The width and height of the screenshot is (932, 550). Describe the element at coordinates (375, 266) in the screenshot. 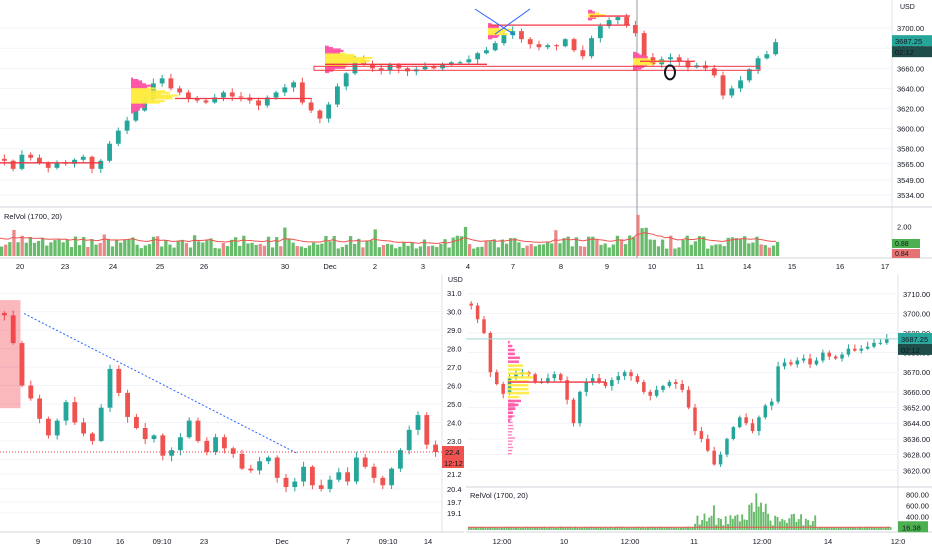

I see `x-tick-label: 2` at that location.